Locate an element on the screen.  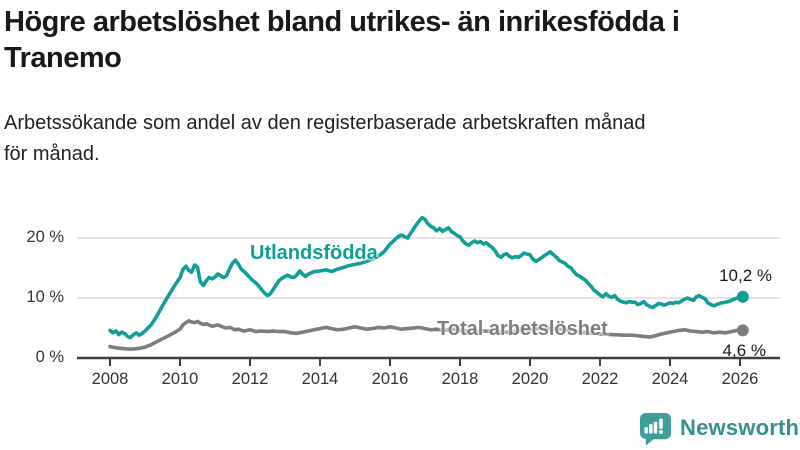
y-tick-label-10: 10 % is located at coordinates (45, 297).